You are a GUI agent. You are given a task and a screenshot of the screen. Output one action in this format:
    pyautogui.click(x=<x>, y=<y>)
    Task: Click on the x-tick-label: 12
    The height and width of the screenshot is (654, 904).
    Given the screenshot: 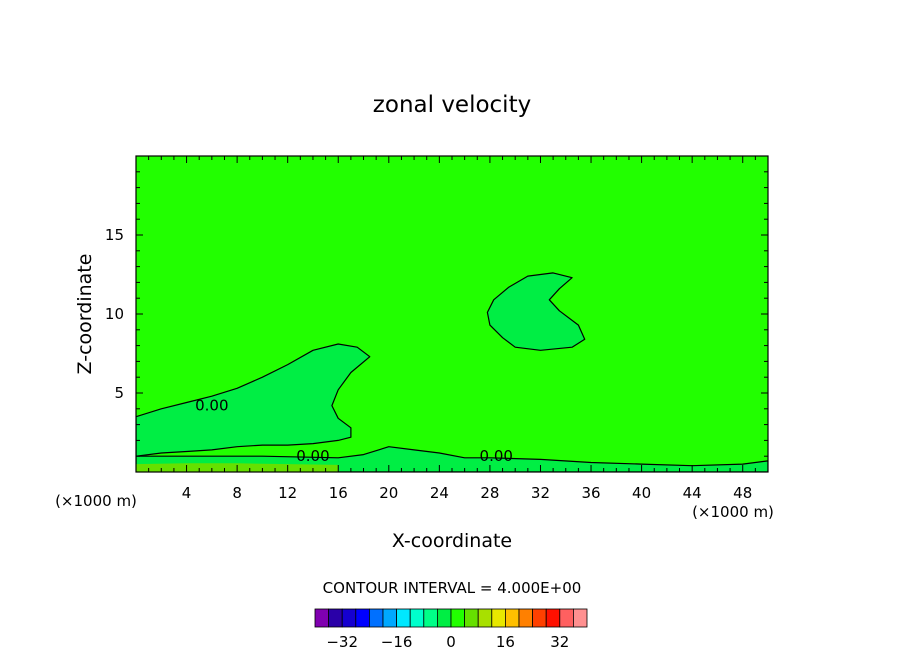 What is the action you would take?
    pyautogui.click(x=287, y=493)
    